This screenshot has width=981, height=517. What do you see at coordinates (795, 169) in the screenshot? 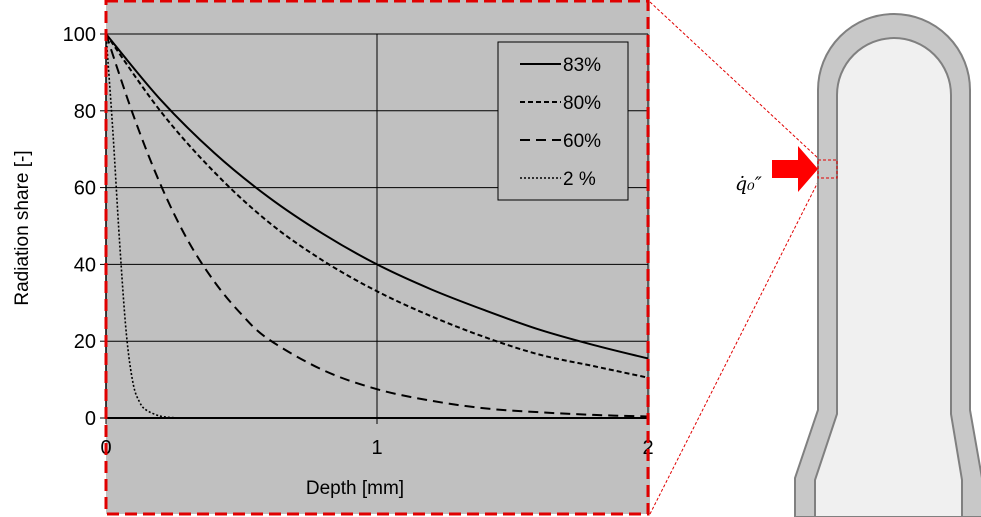
I see `heat-flux-arrow` at bounding box center [795, 169].